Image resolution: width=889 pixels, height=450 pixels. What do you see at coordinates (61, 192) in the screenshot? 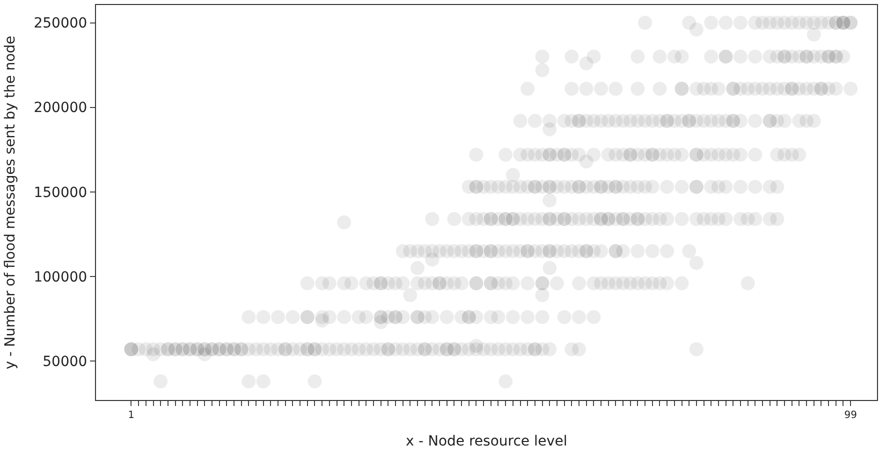
I see `y-tick-label: 150000` at bounding box center [61, 192].